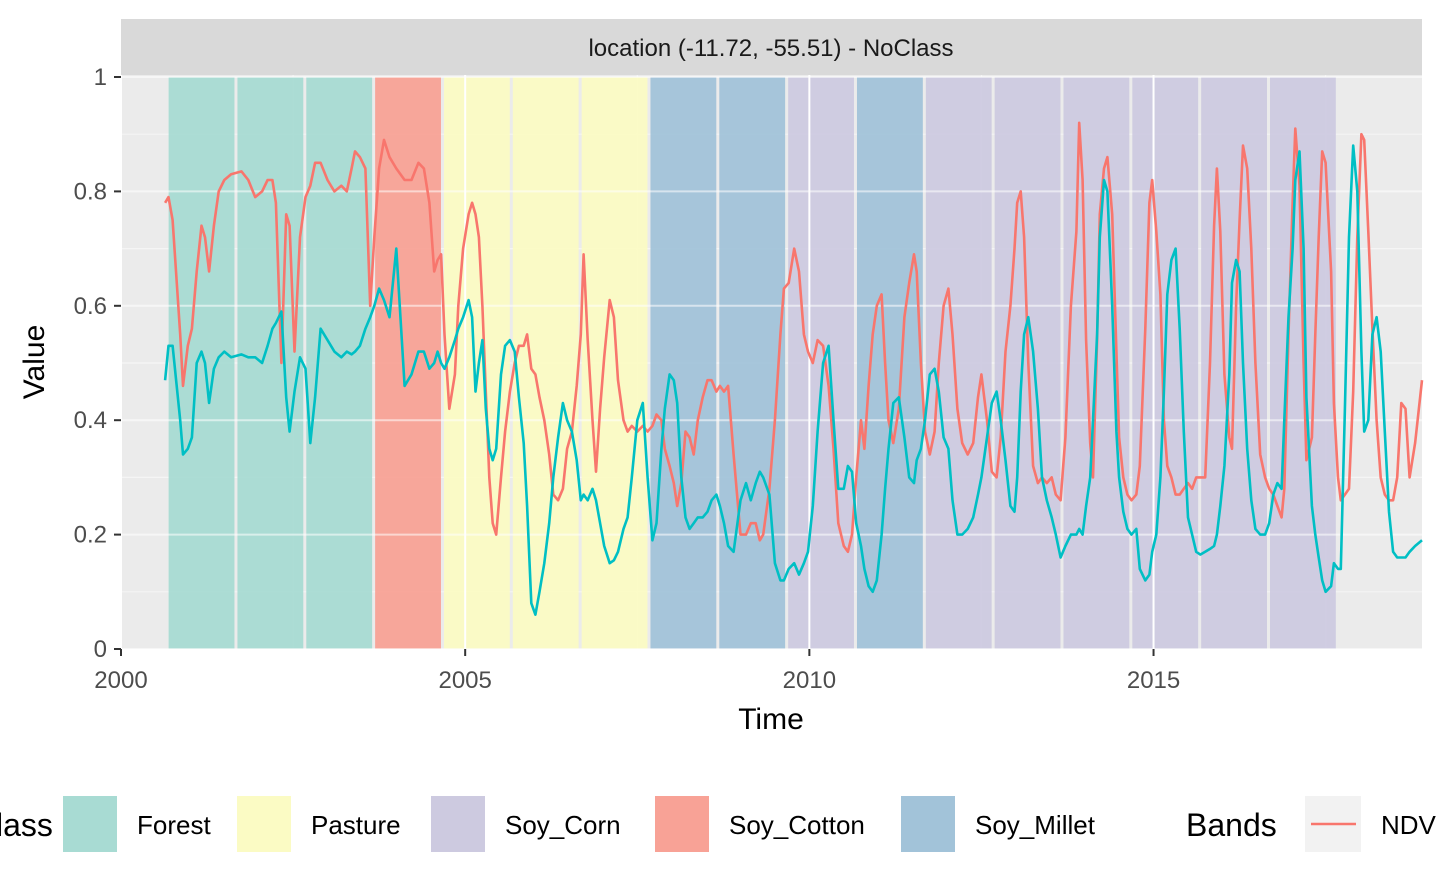 The width and height of the screenshot is (1440, 889). I want to click on facet-strip, so click(771, 47).